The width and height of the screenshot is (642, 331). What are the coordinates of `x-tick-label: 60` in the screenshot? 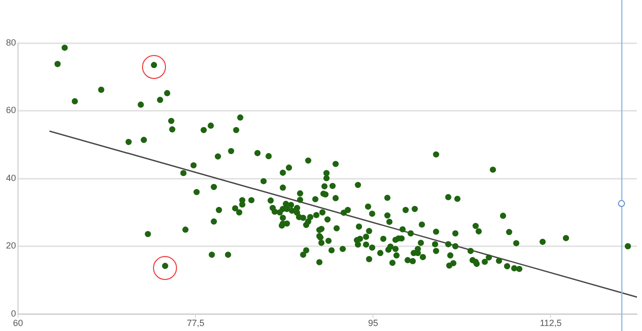 It's located at (18, 323).